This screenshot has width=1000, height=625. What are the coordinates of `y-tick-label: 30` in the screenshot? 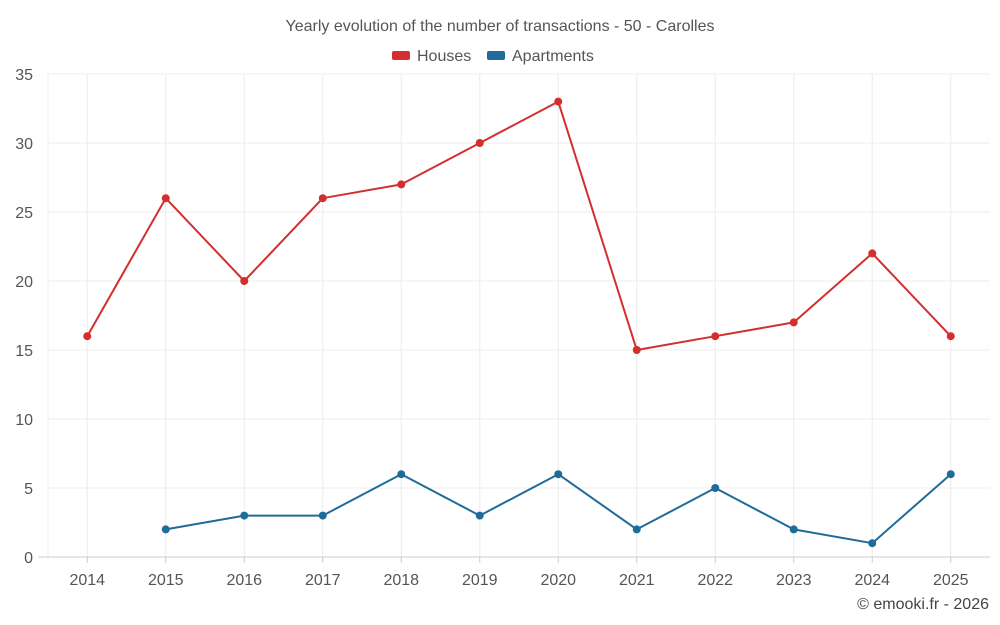 It's located at (24, 144).